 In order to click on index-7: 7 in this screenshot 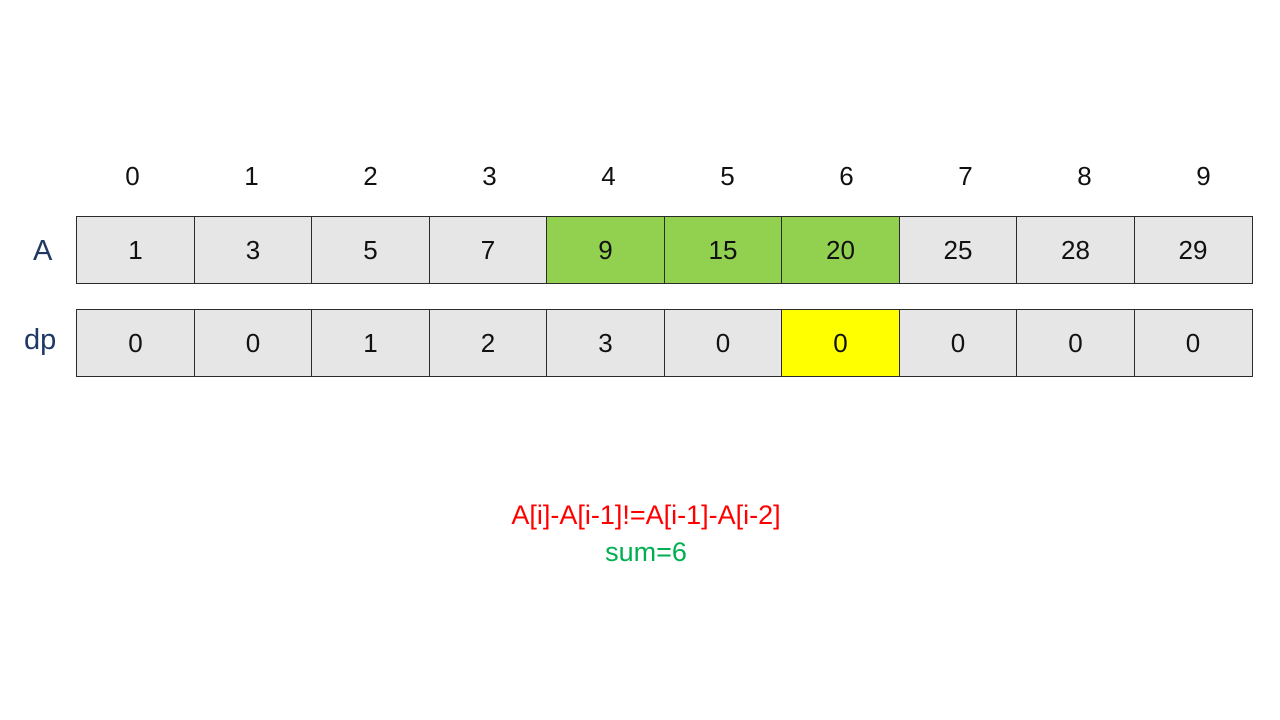, I will do `click(965, 176)`.